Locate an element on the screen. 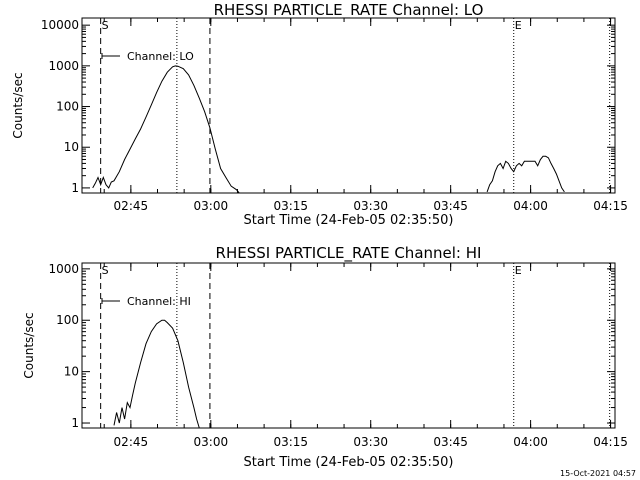  timestamp: 15-Oct-2021 04:57 is located at coordinates (598, 473).